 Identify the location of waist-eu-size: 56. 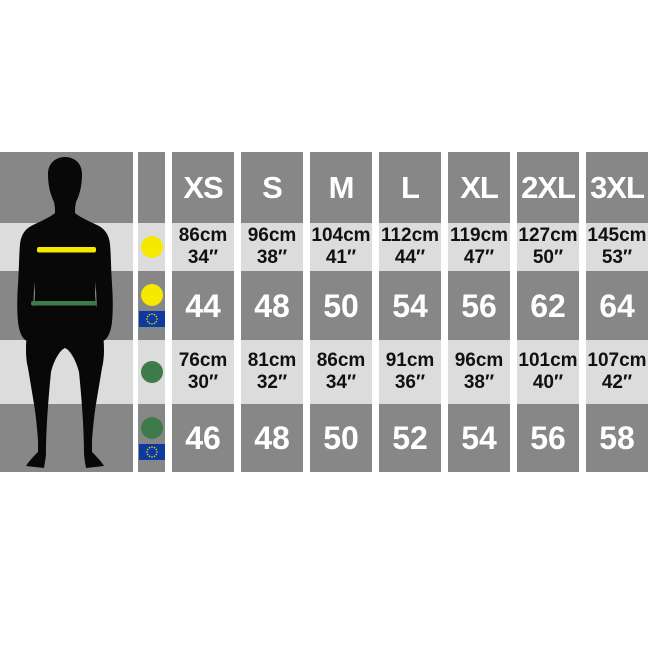
(548, 438).